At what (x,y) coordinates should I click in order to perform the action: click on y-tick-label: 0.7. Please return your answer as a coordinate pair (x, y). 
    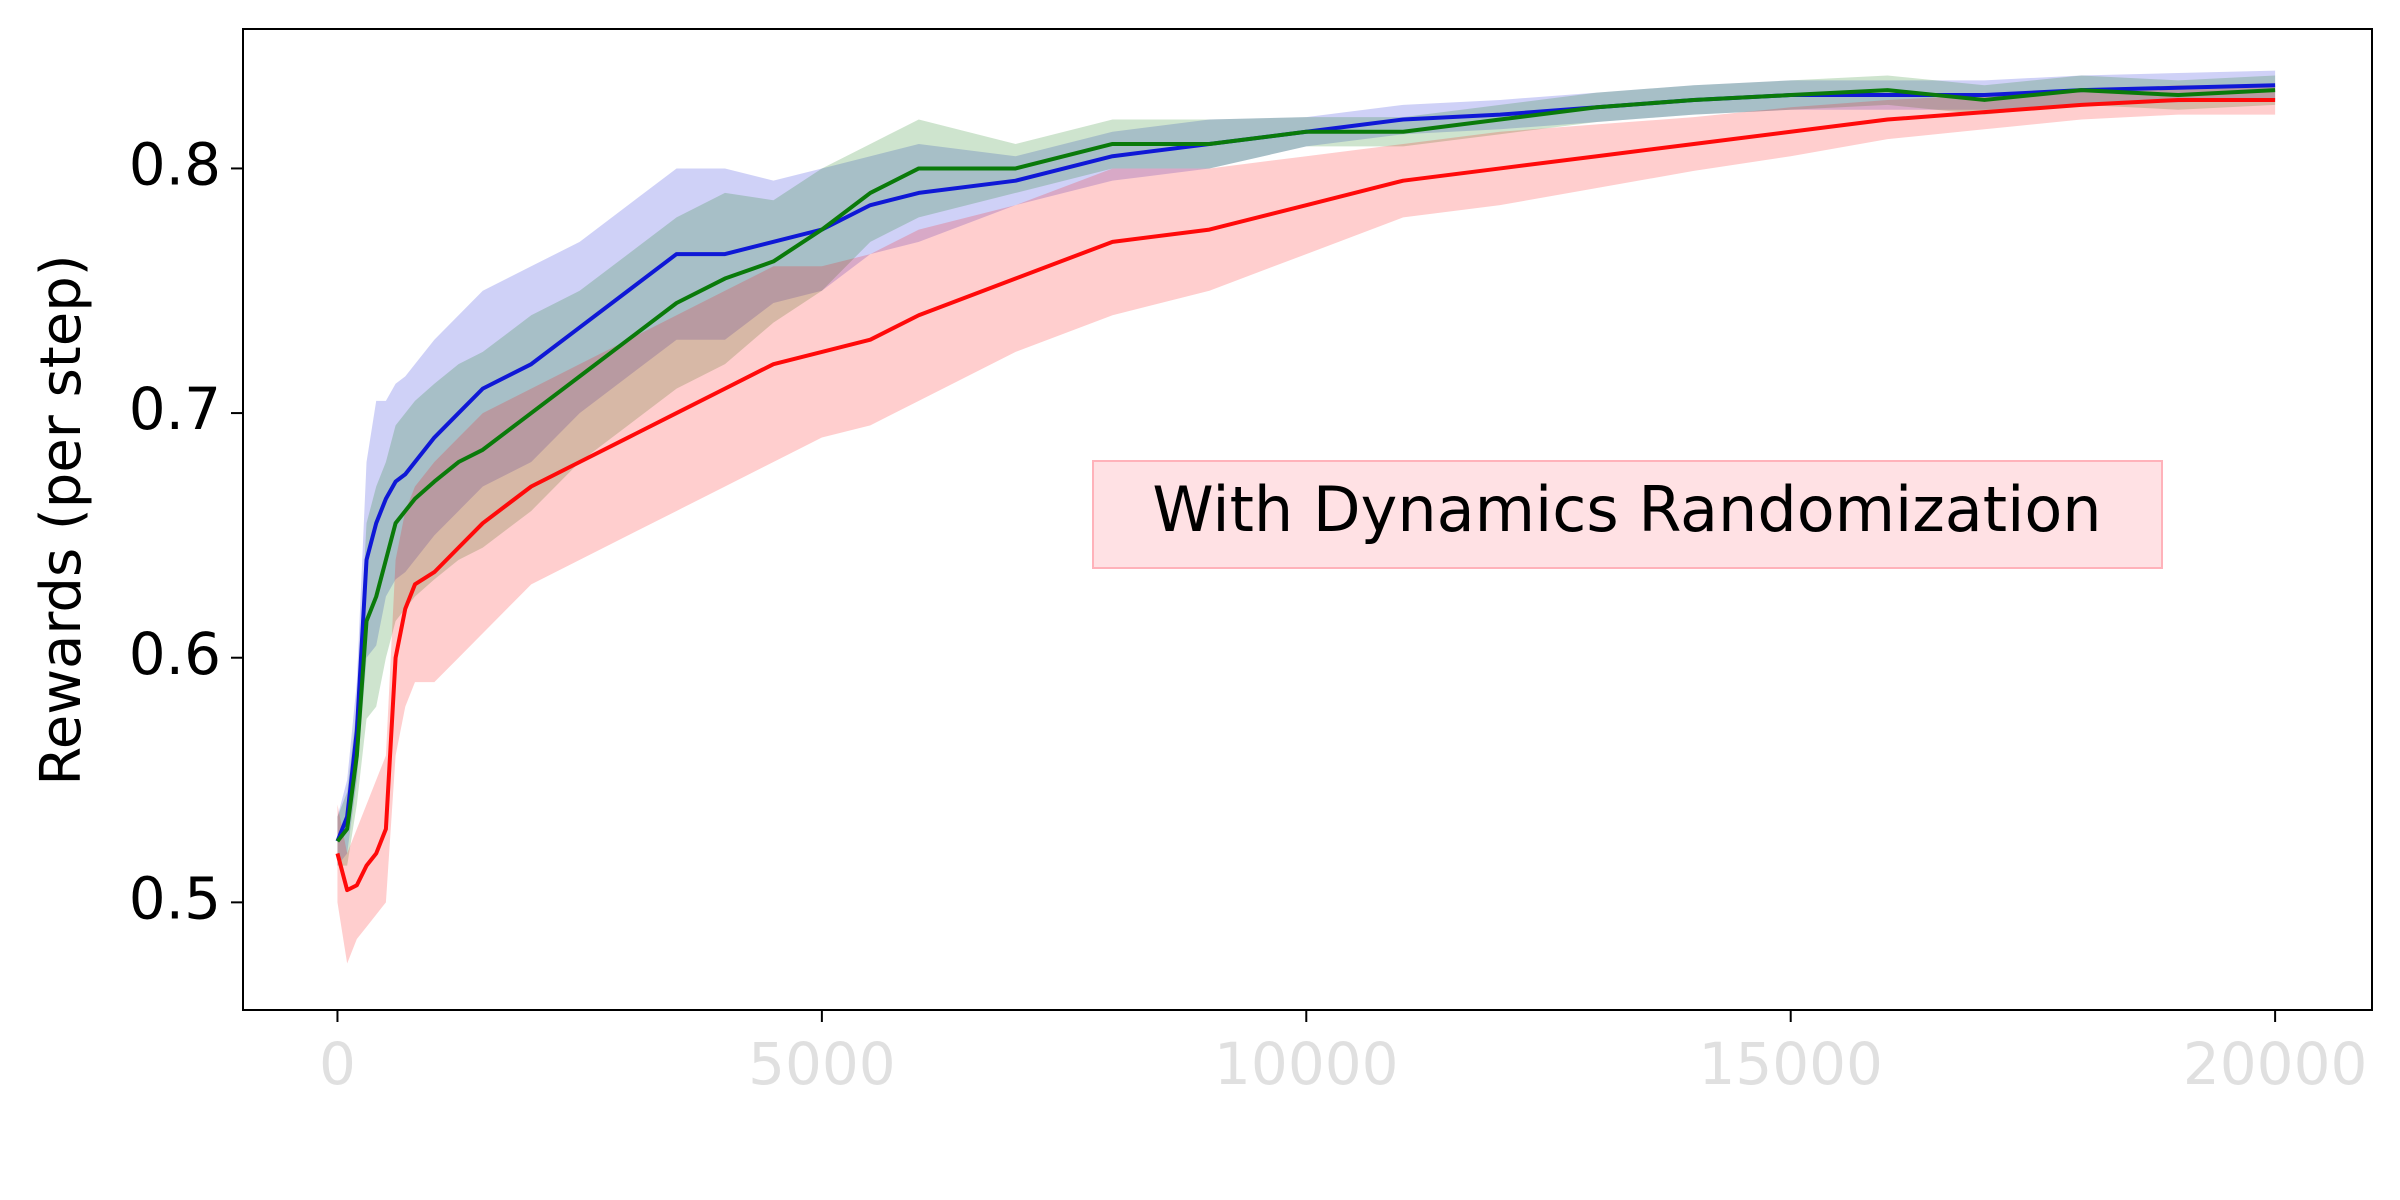
    Looking at the image, I should click on (175, 409).